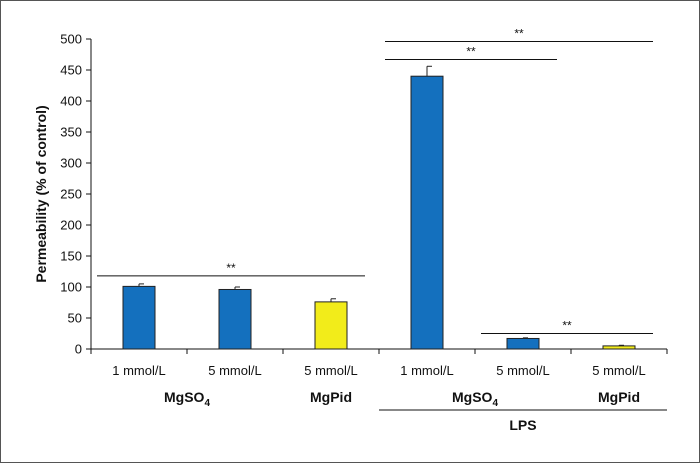 The image size is (700, 463). What do you see at coordinates (71, 225) in the screenshot?
I see `y-tick-label: 200` at bounding box center [71, 225].